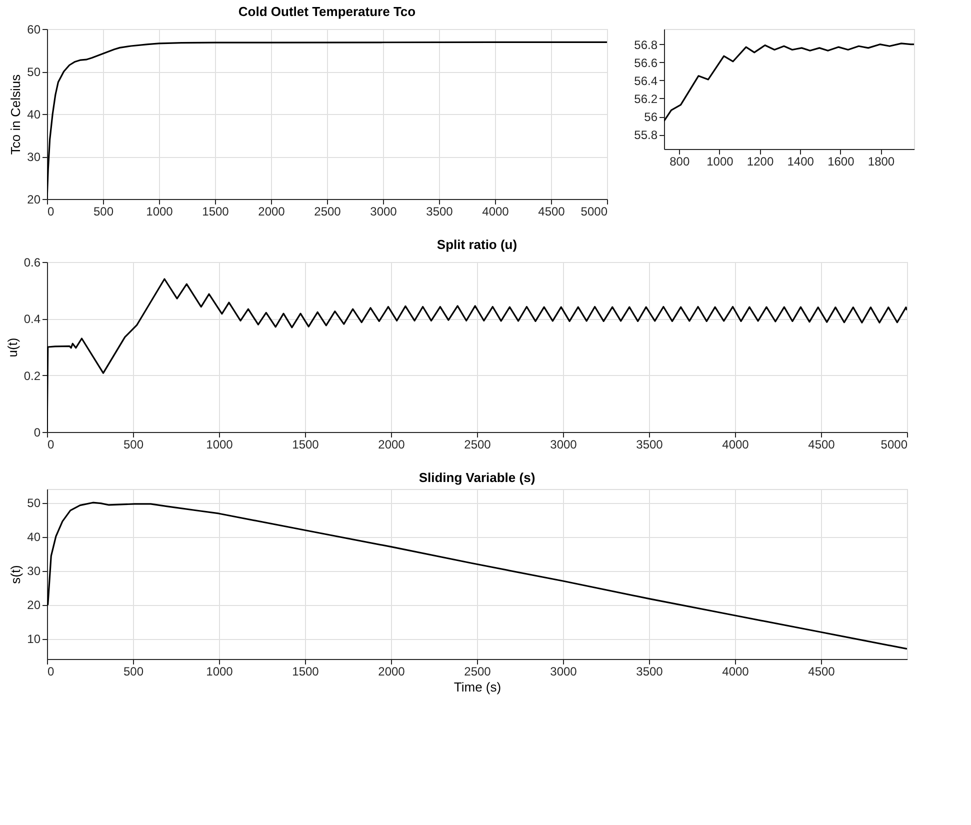  I want to click on y-tick-label: 0, so click(37, 433).